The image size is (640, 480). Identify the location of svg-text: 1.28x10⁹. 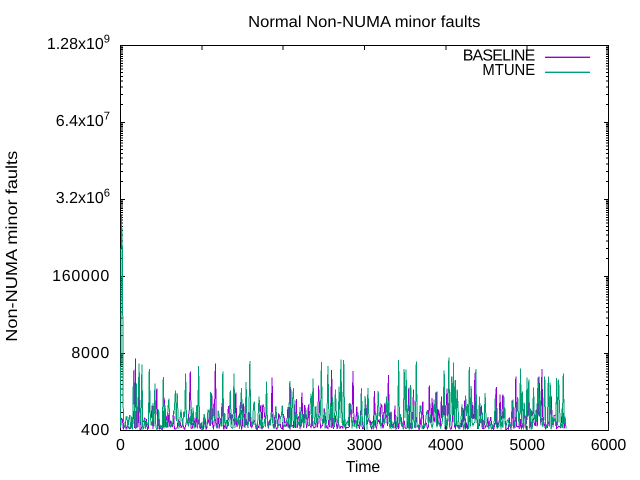
(78, 44).